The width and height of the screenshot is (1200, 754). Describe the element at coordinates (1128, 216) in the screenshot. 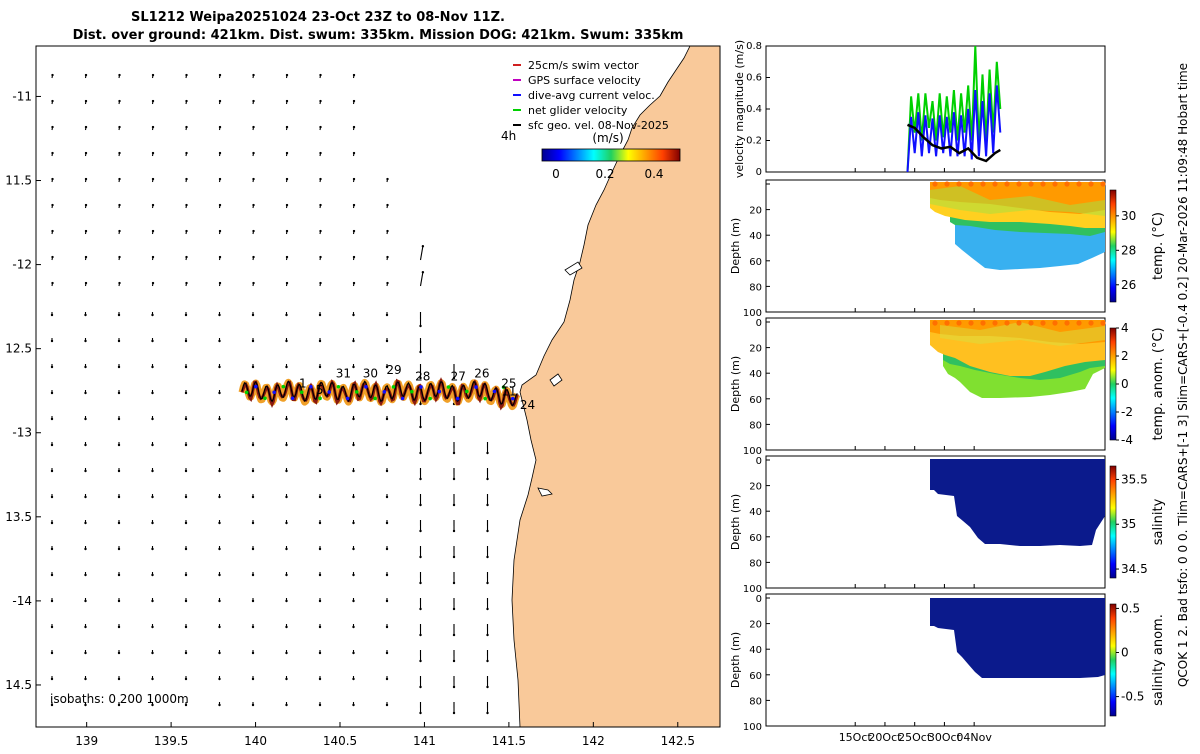

I see `colorbar-tick-label: 30` at that location.